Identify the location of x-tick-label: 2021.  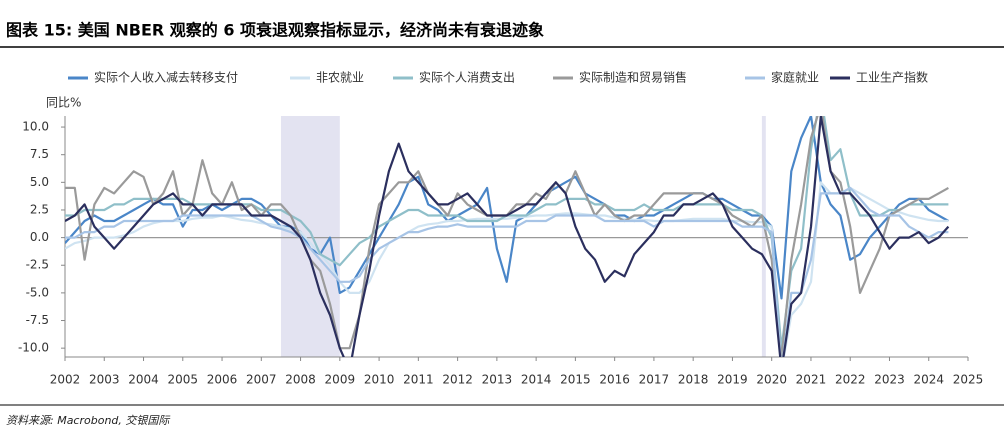
(811, 380).